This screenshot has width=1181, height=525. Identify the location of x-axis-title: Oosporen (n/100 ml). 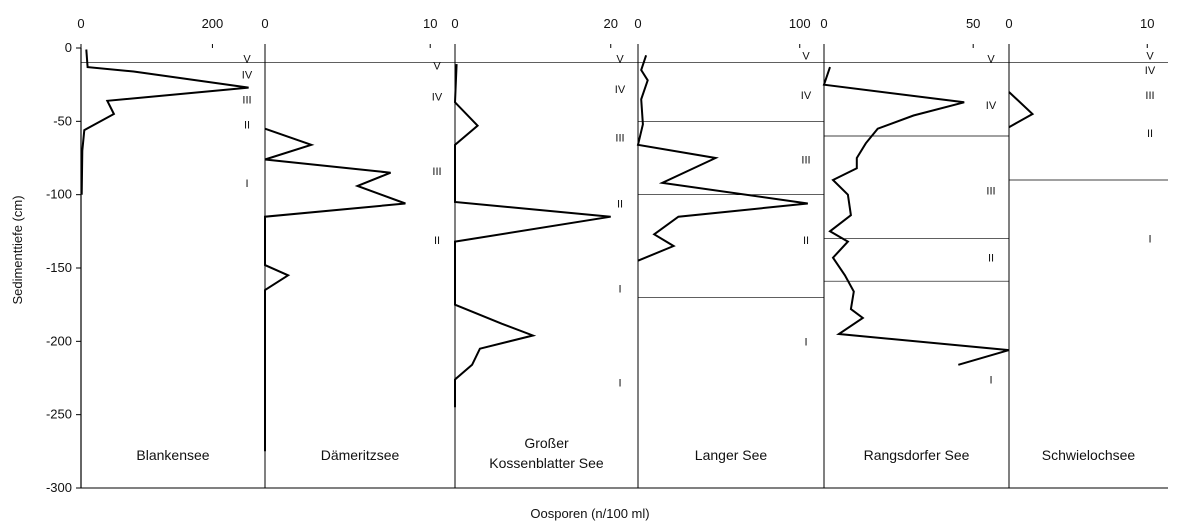
(589, 513).